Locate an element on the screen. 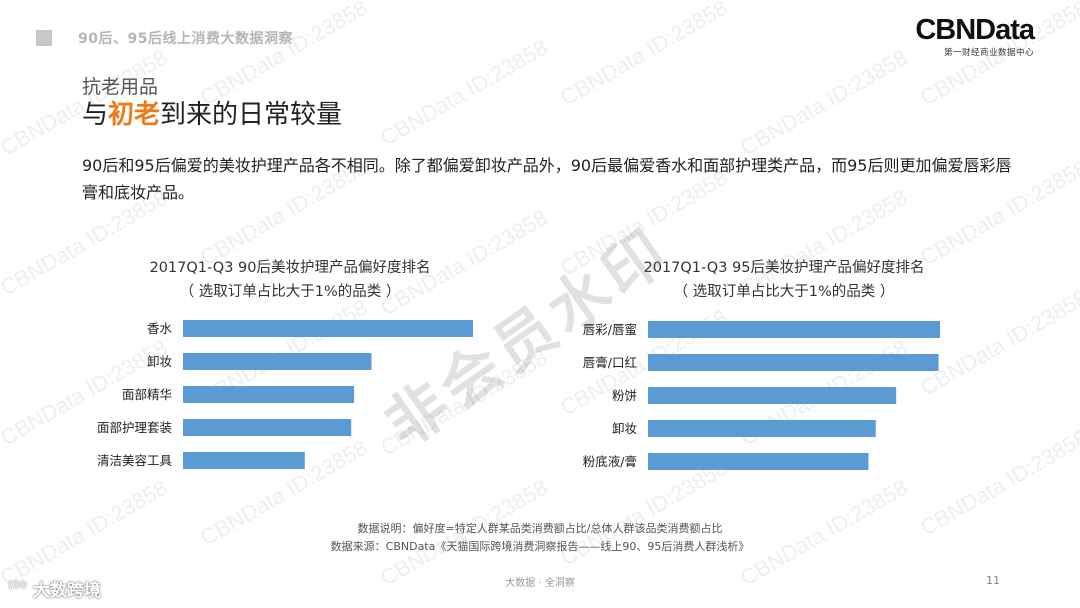  chart-left-category-label: 香水 is located at coordinates (160, 328).